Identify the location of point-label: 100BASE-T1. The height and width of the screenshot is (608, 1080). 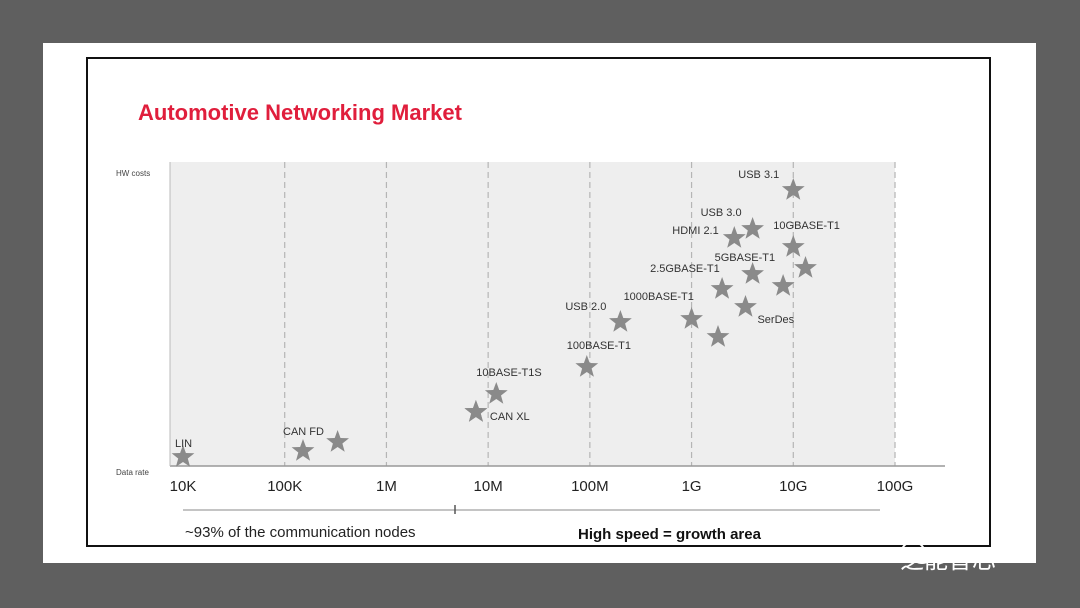
(599, 346).